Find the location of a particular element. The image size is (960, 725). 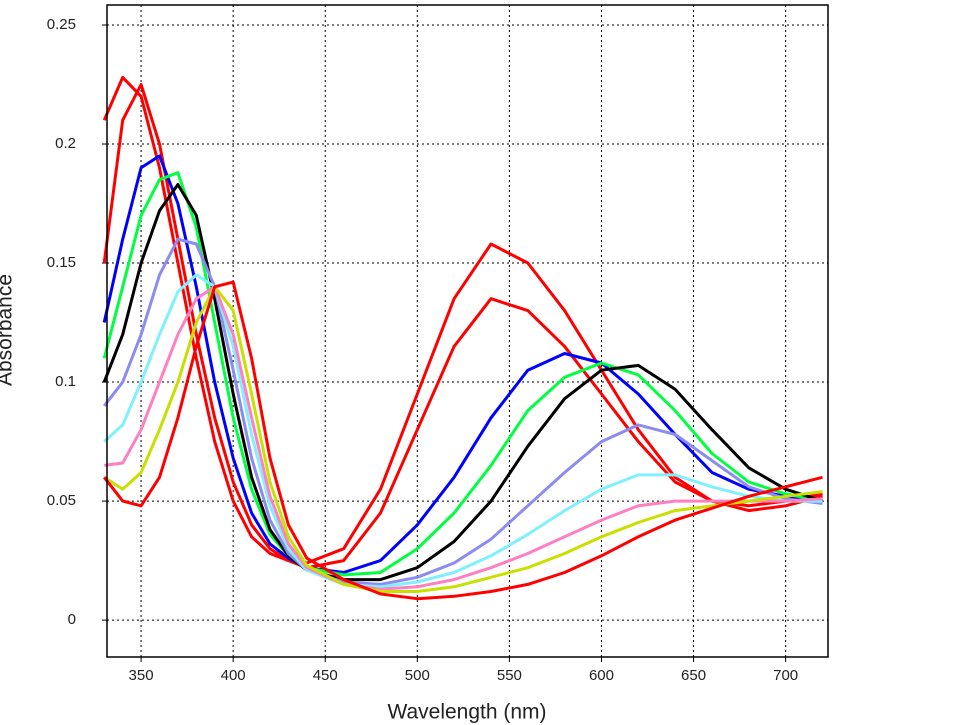

y-axis-label: Absorbance is located at coordinates (8, 330).